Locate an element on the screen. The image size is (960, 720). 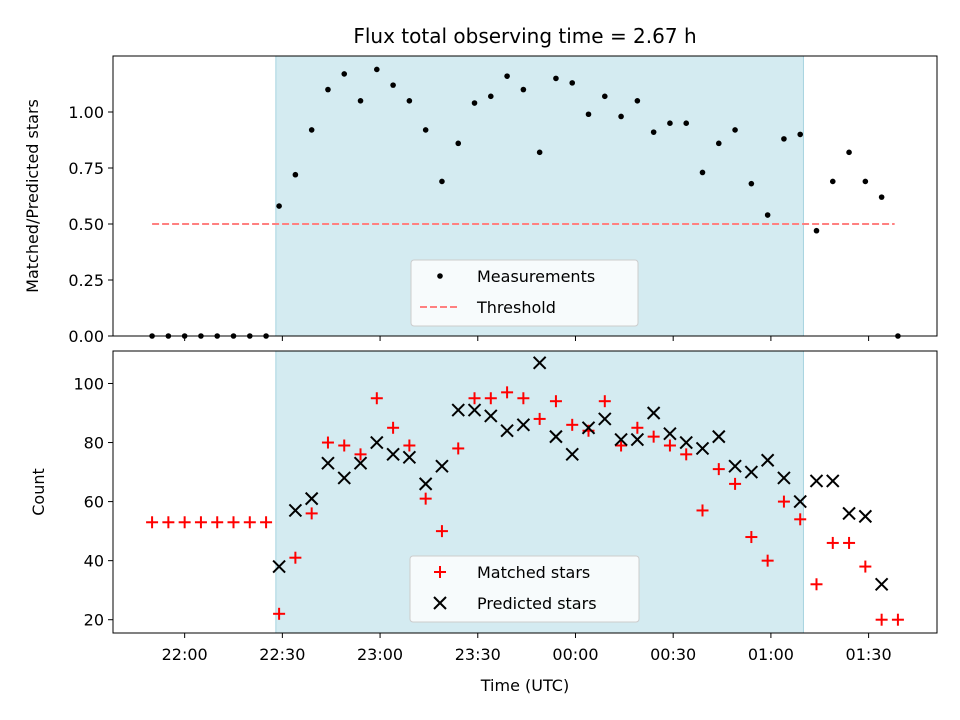
bottom-legend-box is located at coordinates (524, 589).